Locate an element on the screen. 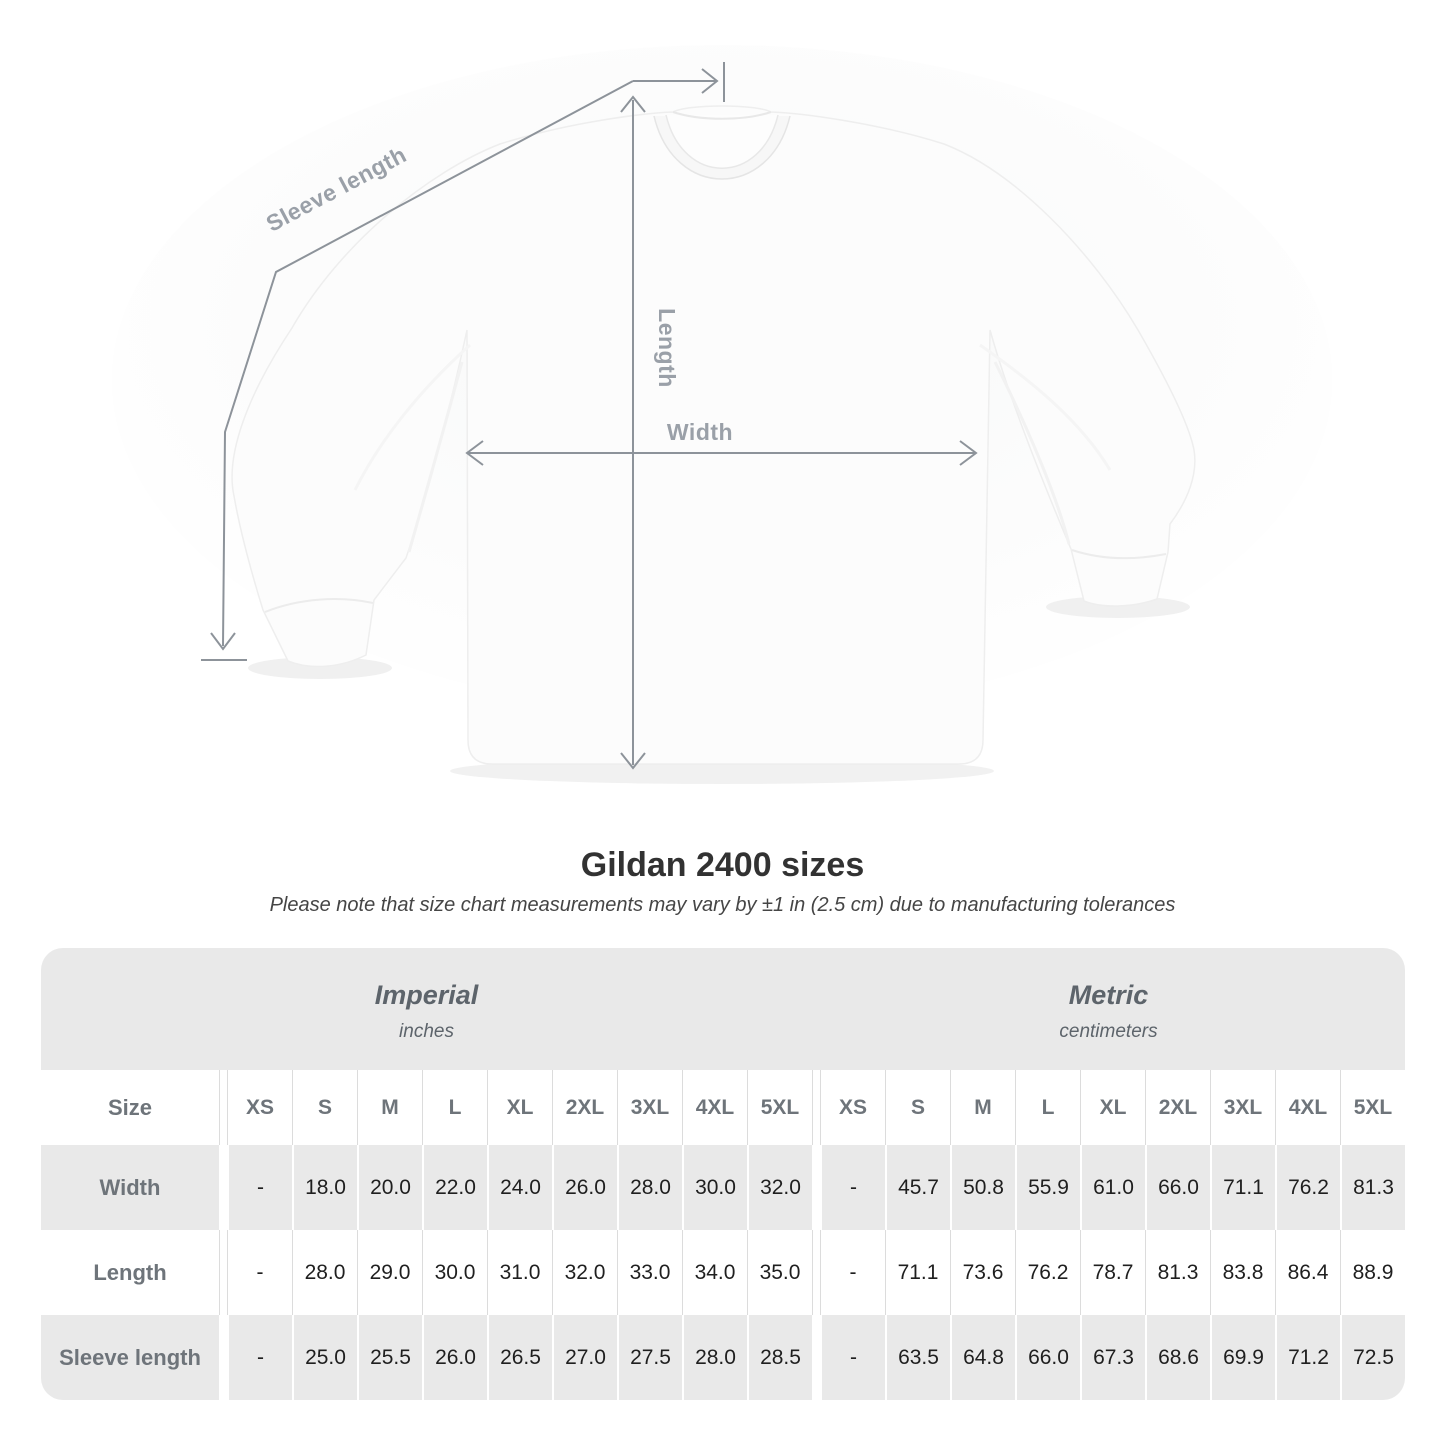 This screenshot has height=1445, width=1445. row-label: Sleeve length is located at coordinates (130, 1357).